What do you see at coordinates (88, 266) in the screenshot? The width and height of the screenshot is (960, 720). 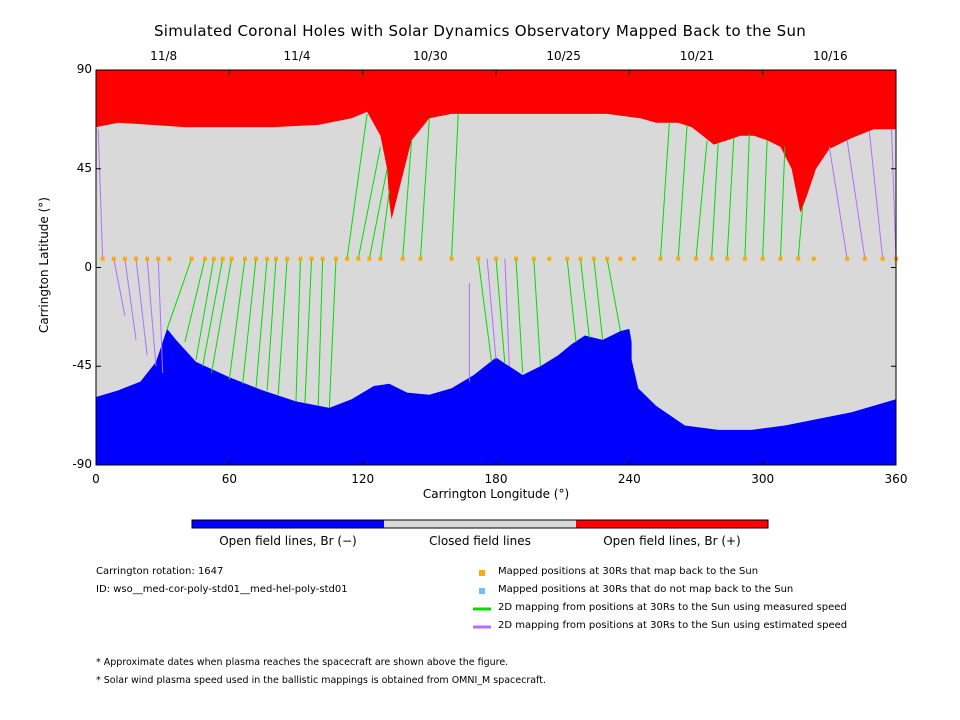 I see `y-tick-label: 0` at bounding box center [88, 266].